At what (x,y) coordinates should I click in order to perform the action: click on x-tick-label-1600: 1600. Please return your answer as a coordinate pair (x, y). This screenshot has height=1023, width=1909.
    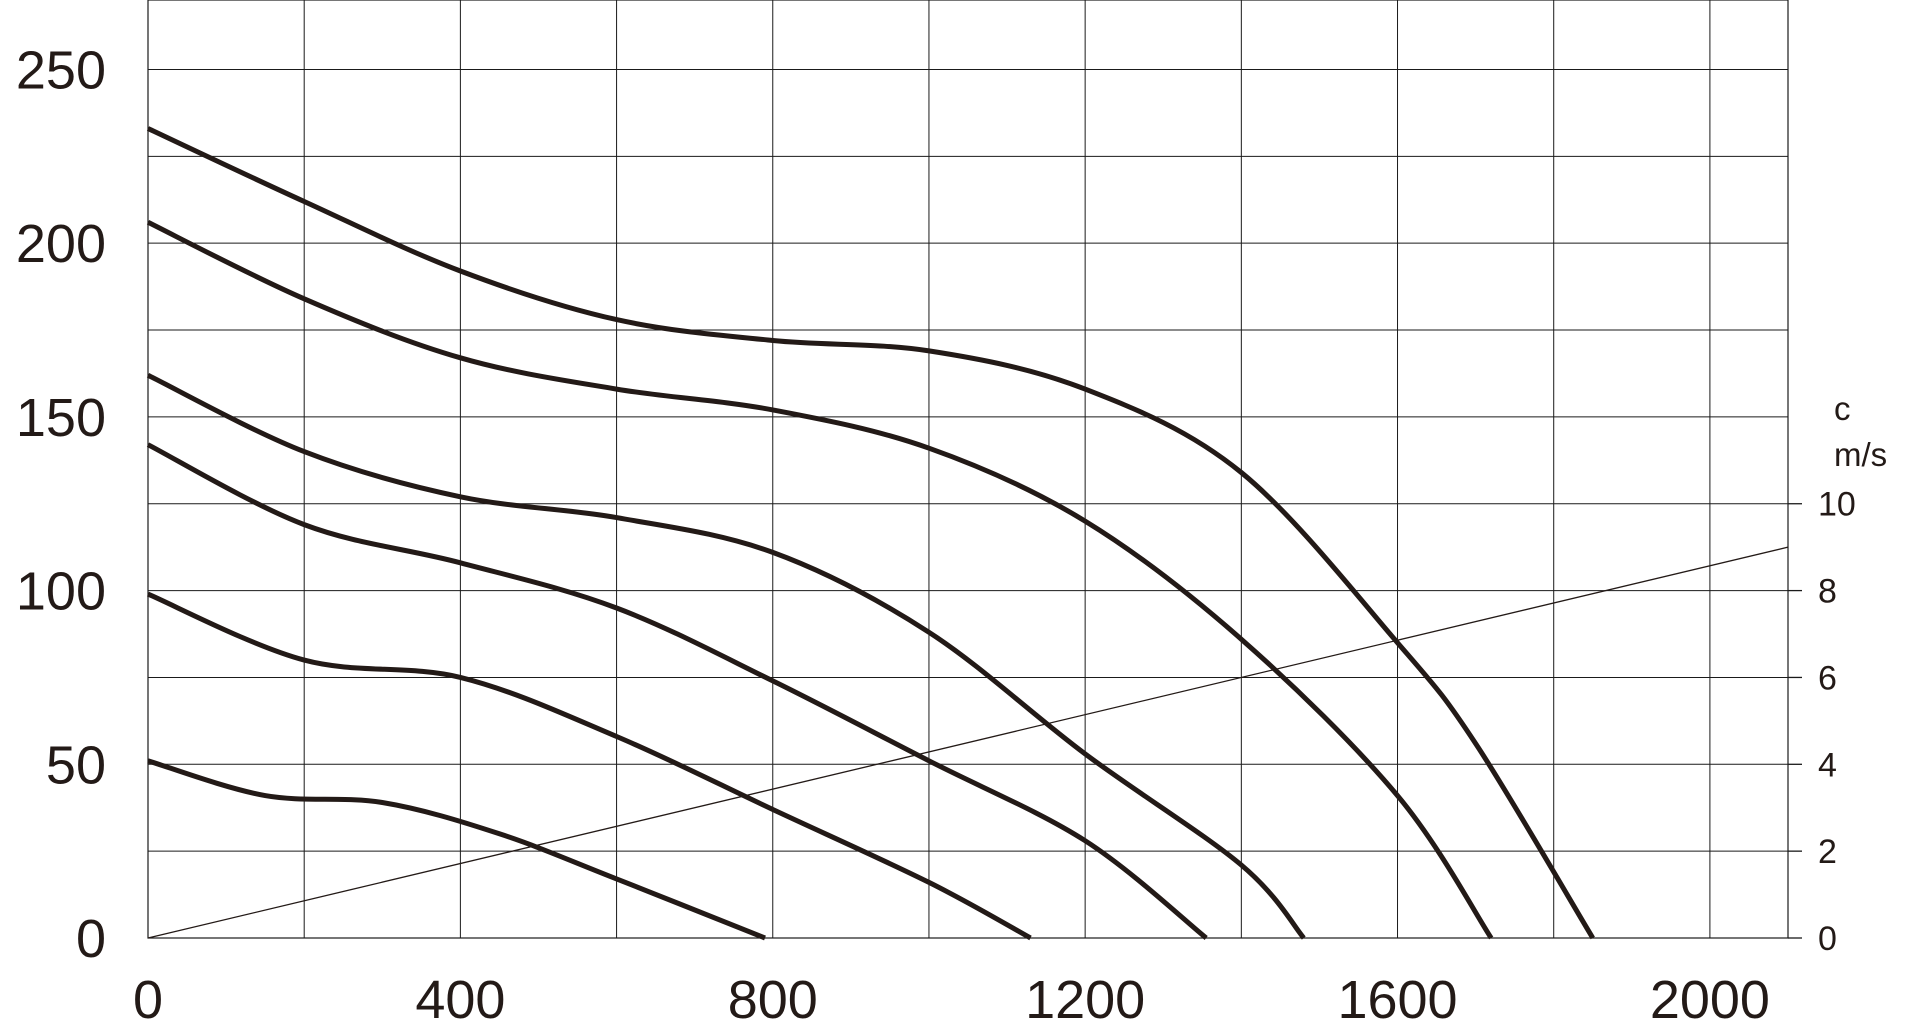
    Looking at the image, I should click on (1397, 996).